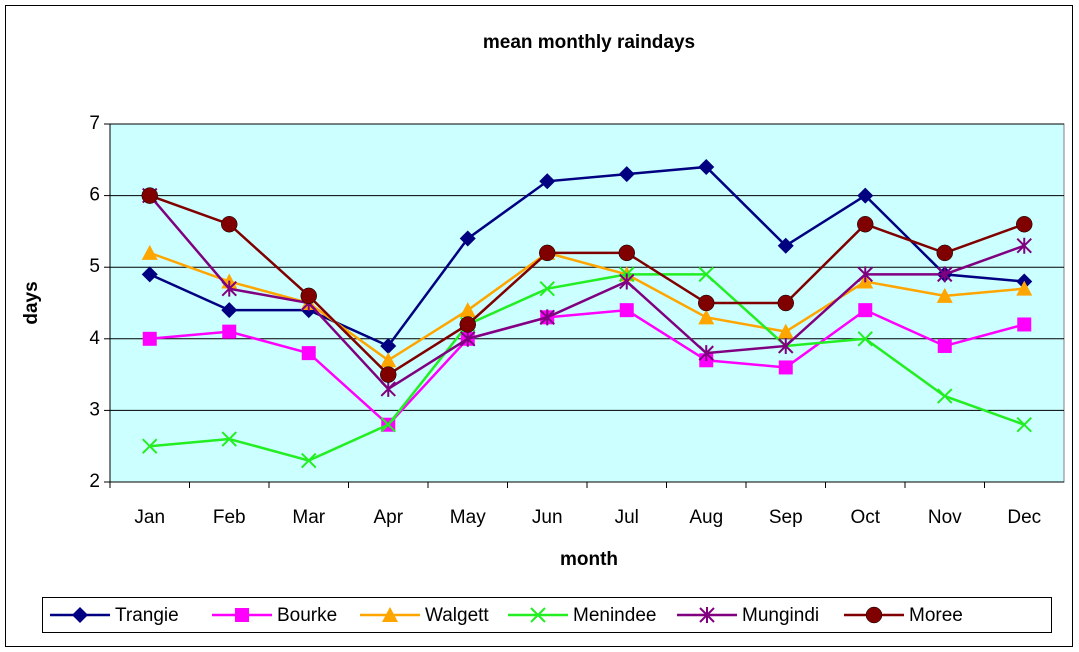 The image size is (1079, 652). Describe the element at coordinates (468, 517) in the screenshot. I see `x-tick-label: May` at that location.